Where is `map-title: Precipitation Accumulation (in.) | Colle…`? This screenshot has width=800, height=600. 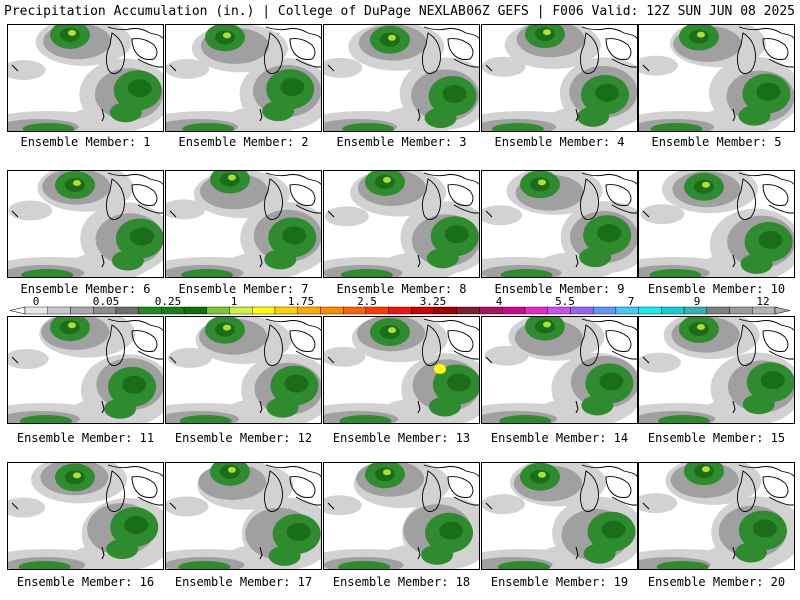
map-title: Precipitation Accumulation (in.) | Colle… is located at coordinates (235, 11).